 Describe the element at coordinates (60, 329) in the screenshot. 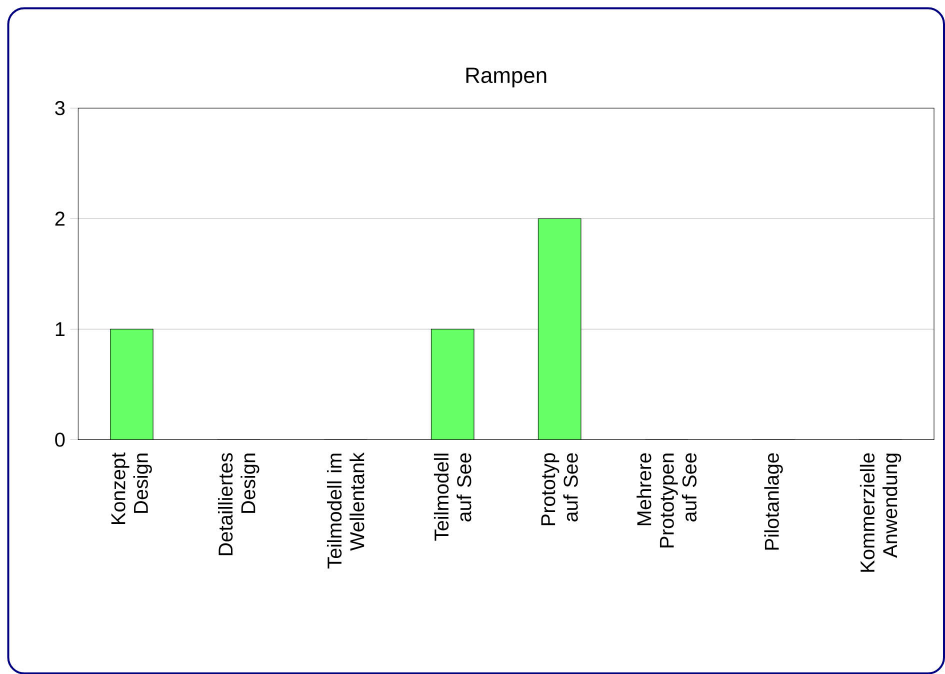

I see `y-tick-label: 1` at that location.